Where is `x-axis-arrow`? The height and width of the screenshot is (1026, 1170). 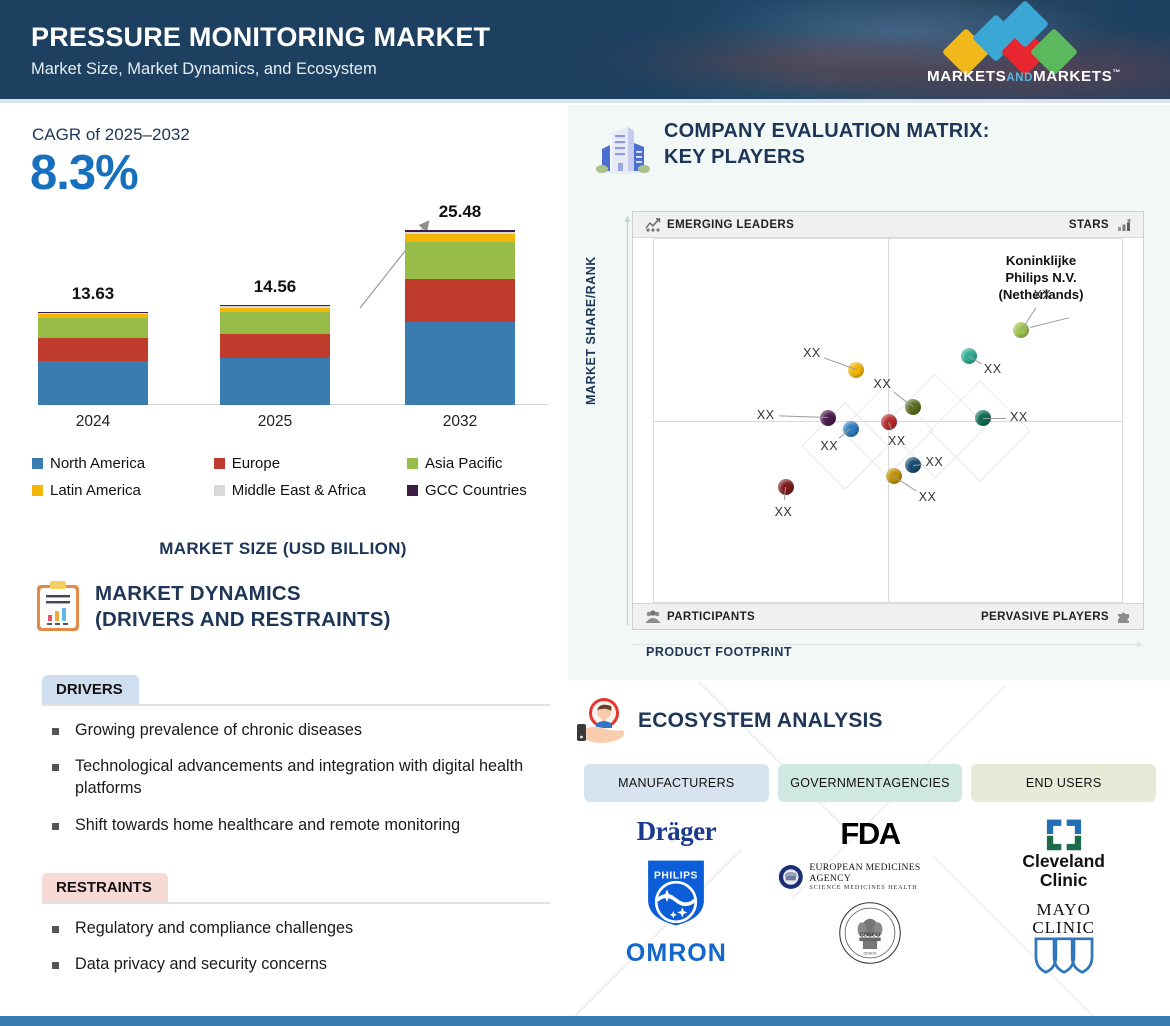 x-axis-arrow is located at coordinates (888, 644).